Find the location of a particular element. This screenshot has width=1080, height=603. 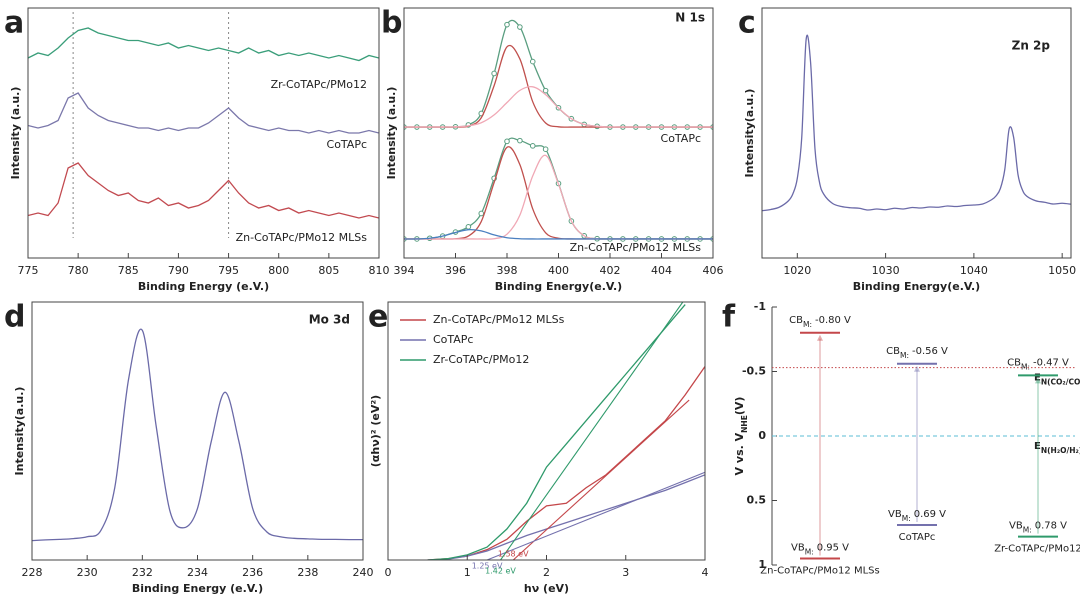

x-tick-label: 236 is located at coordinates (252, 572).